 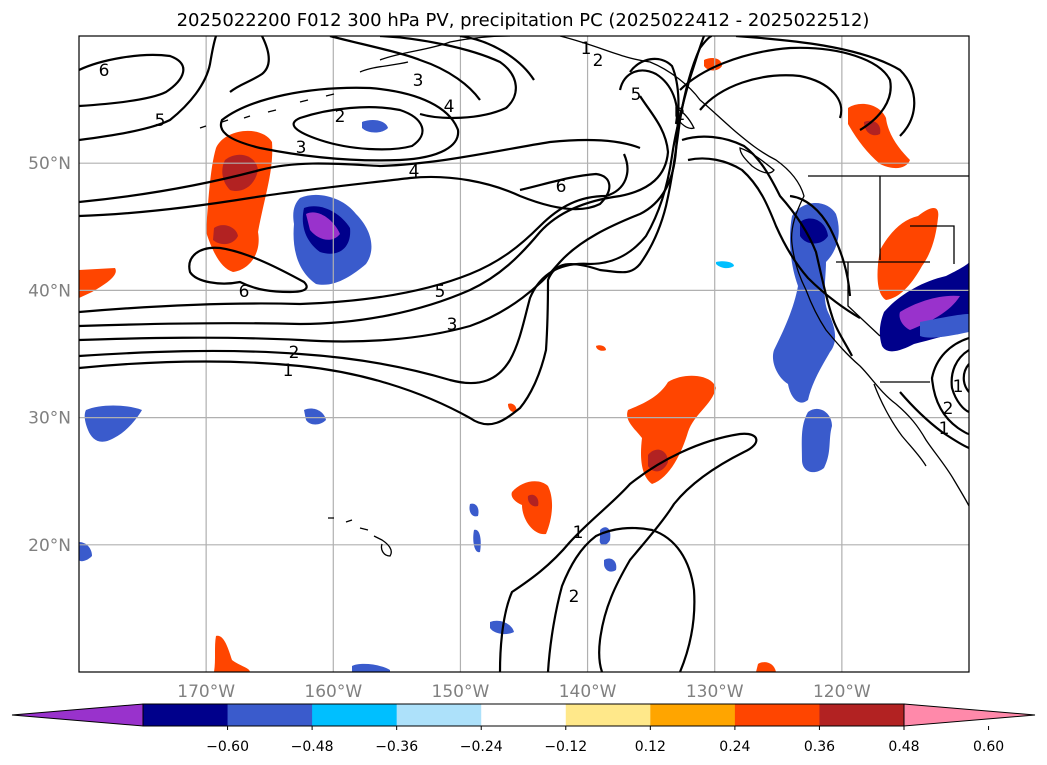 What do you see at coordinates (206, 692) in the screenshot?
I see `lon-tick-label: 170°W` at bounding box center [206, 692].